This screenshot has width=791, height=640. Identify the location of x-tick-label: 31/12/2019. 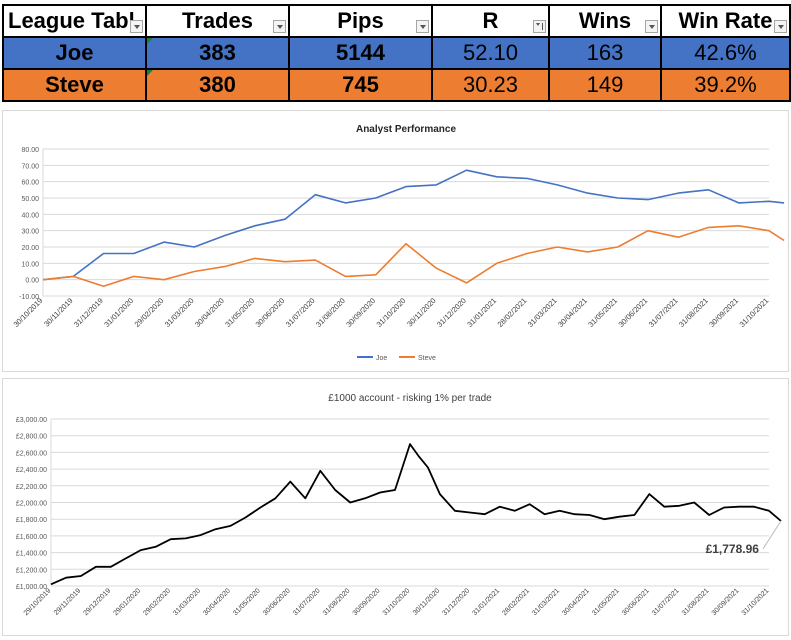
(88, 312).